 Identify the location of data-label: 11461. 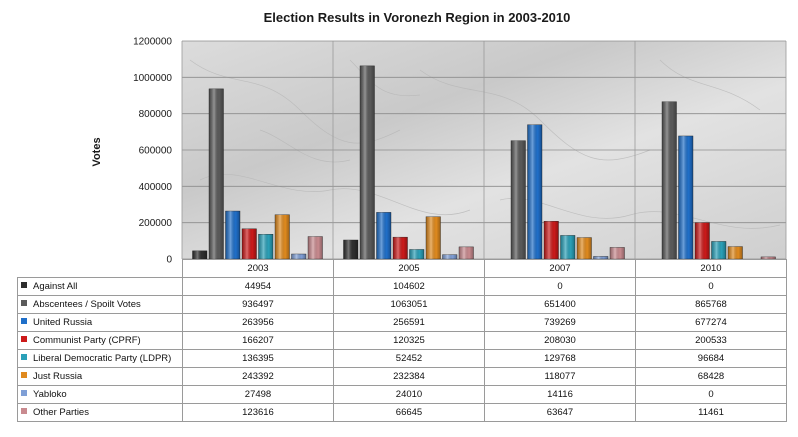
(711, 412).